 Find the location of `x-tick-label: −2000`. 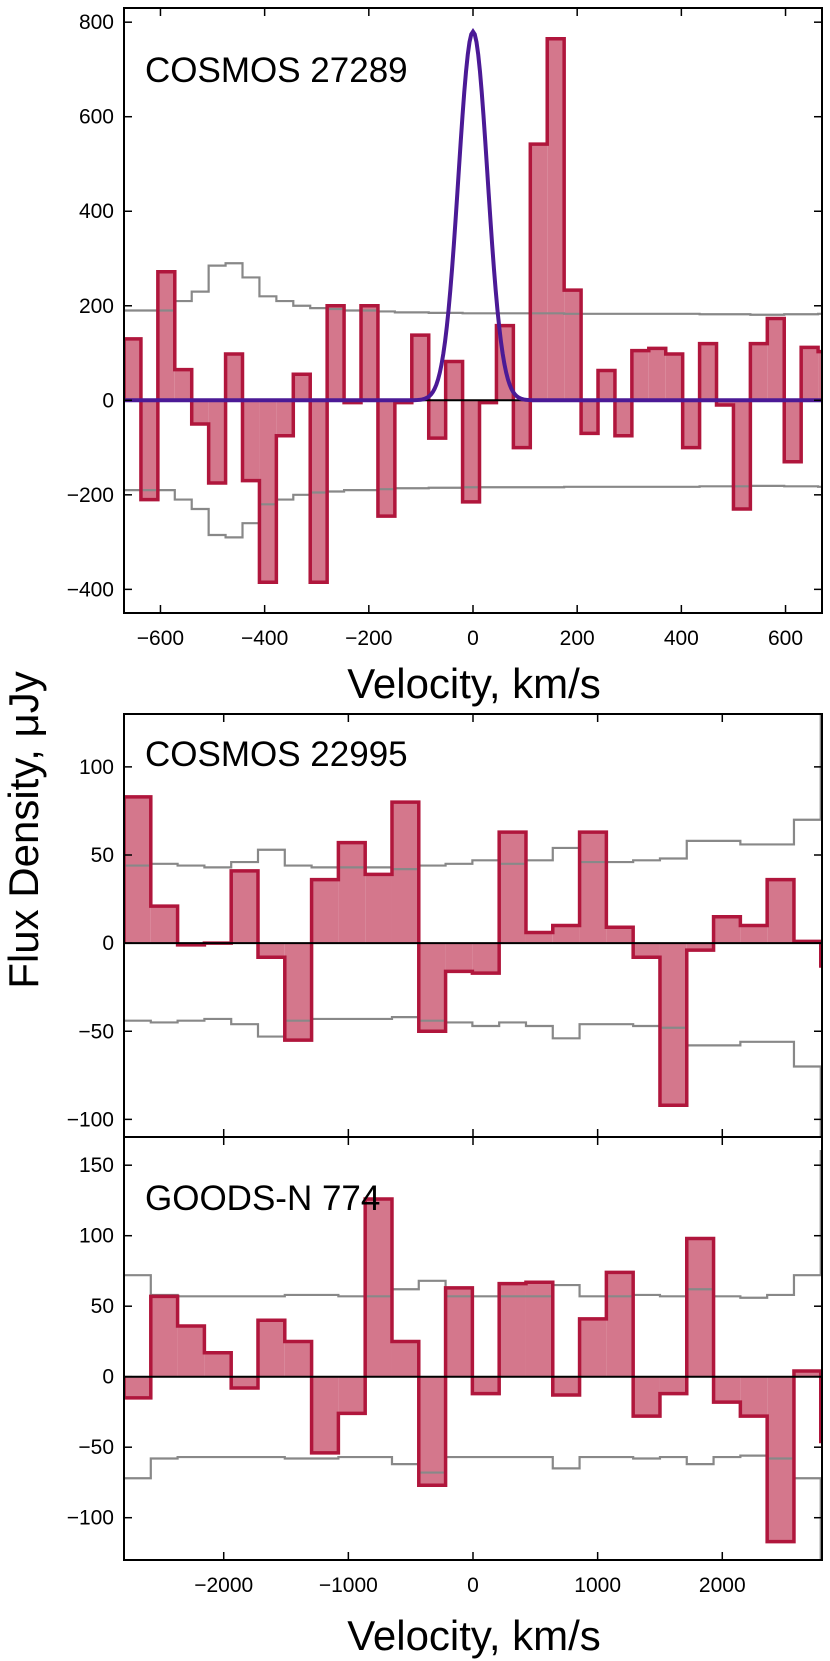

x-tick-label: −2000 is located at coordinates (223, 1585).